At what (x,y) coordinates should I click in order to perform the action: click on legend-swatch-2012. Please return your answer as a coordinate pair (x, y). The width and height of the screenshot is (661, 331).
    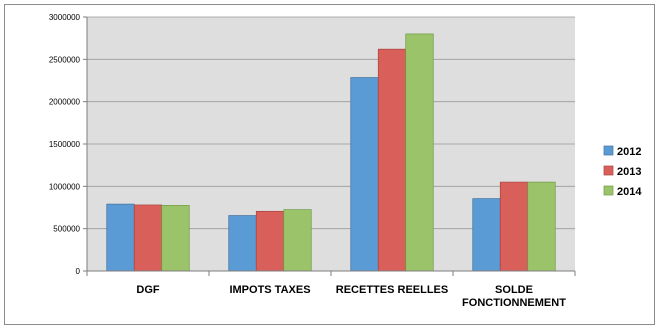
    Looking at the image, I should click on (608, 150).